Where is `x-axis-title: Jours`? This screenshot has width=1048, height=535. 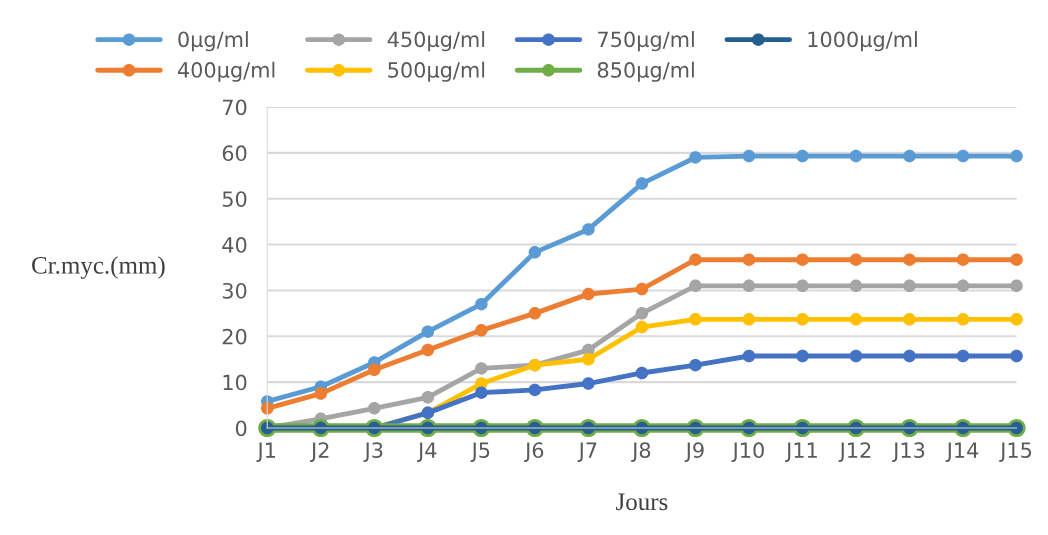
x-axis-title: Jours is located at coordinates (642, 502).